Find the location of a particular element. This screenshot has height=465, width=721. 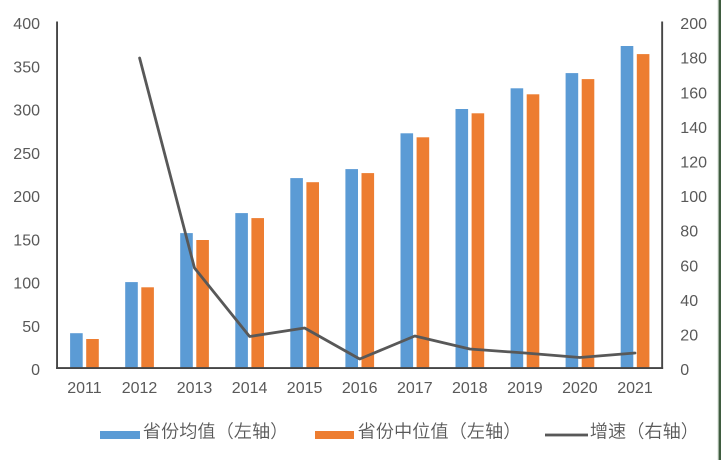

svg-text: 350 is located at coordinates (26, 67).